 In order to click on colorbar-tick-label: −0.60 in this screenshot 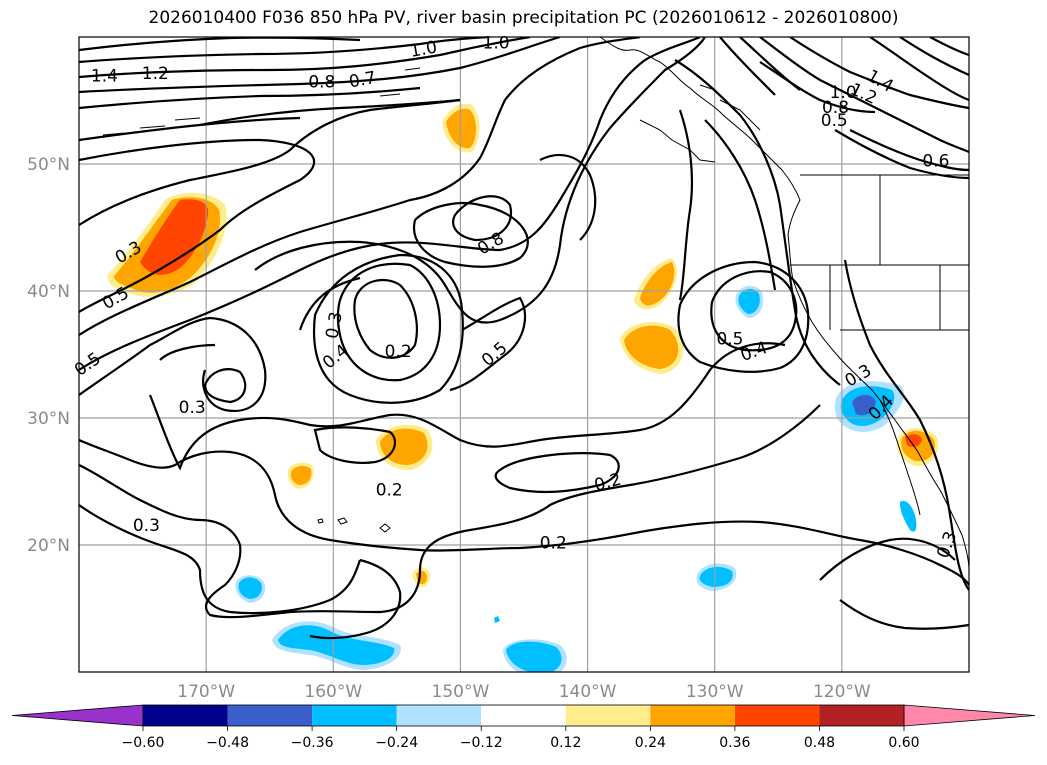, I will do `click(143, 743)`.